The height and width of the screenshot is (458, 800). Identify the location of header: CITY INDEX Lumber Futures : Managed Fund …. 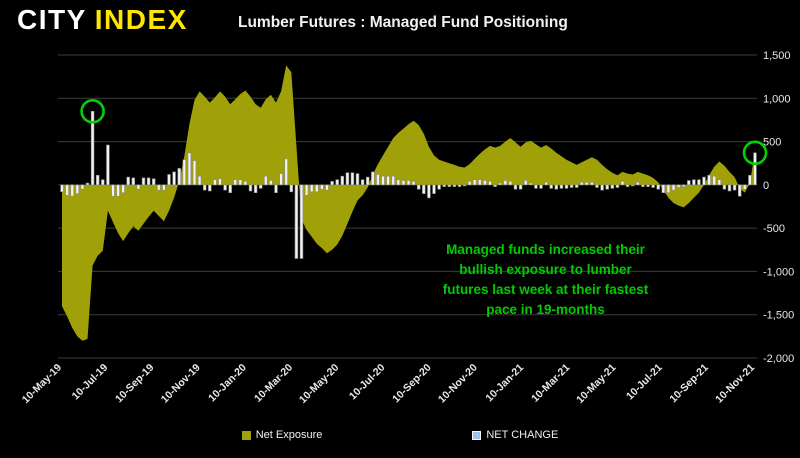
(400, 23).